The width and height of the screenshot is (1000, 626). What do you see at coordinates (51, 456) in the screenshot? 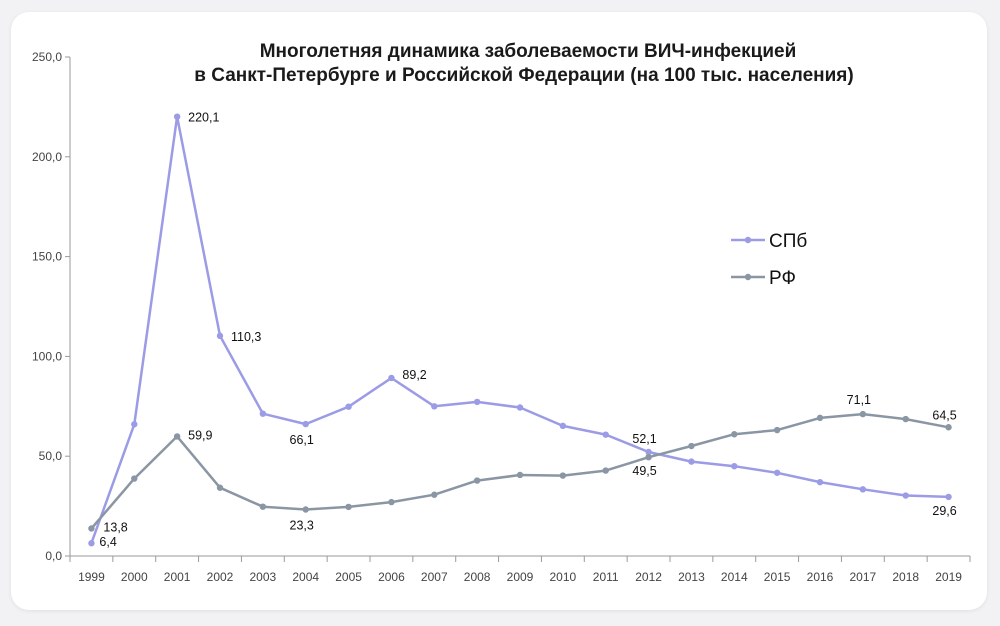
I see `y-tick-label: 50,0` at bounding box center [51, 456].